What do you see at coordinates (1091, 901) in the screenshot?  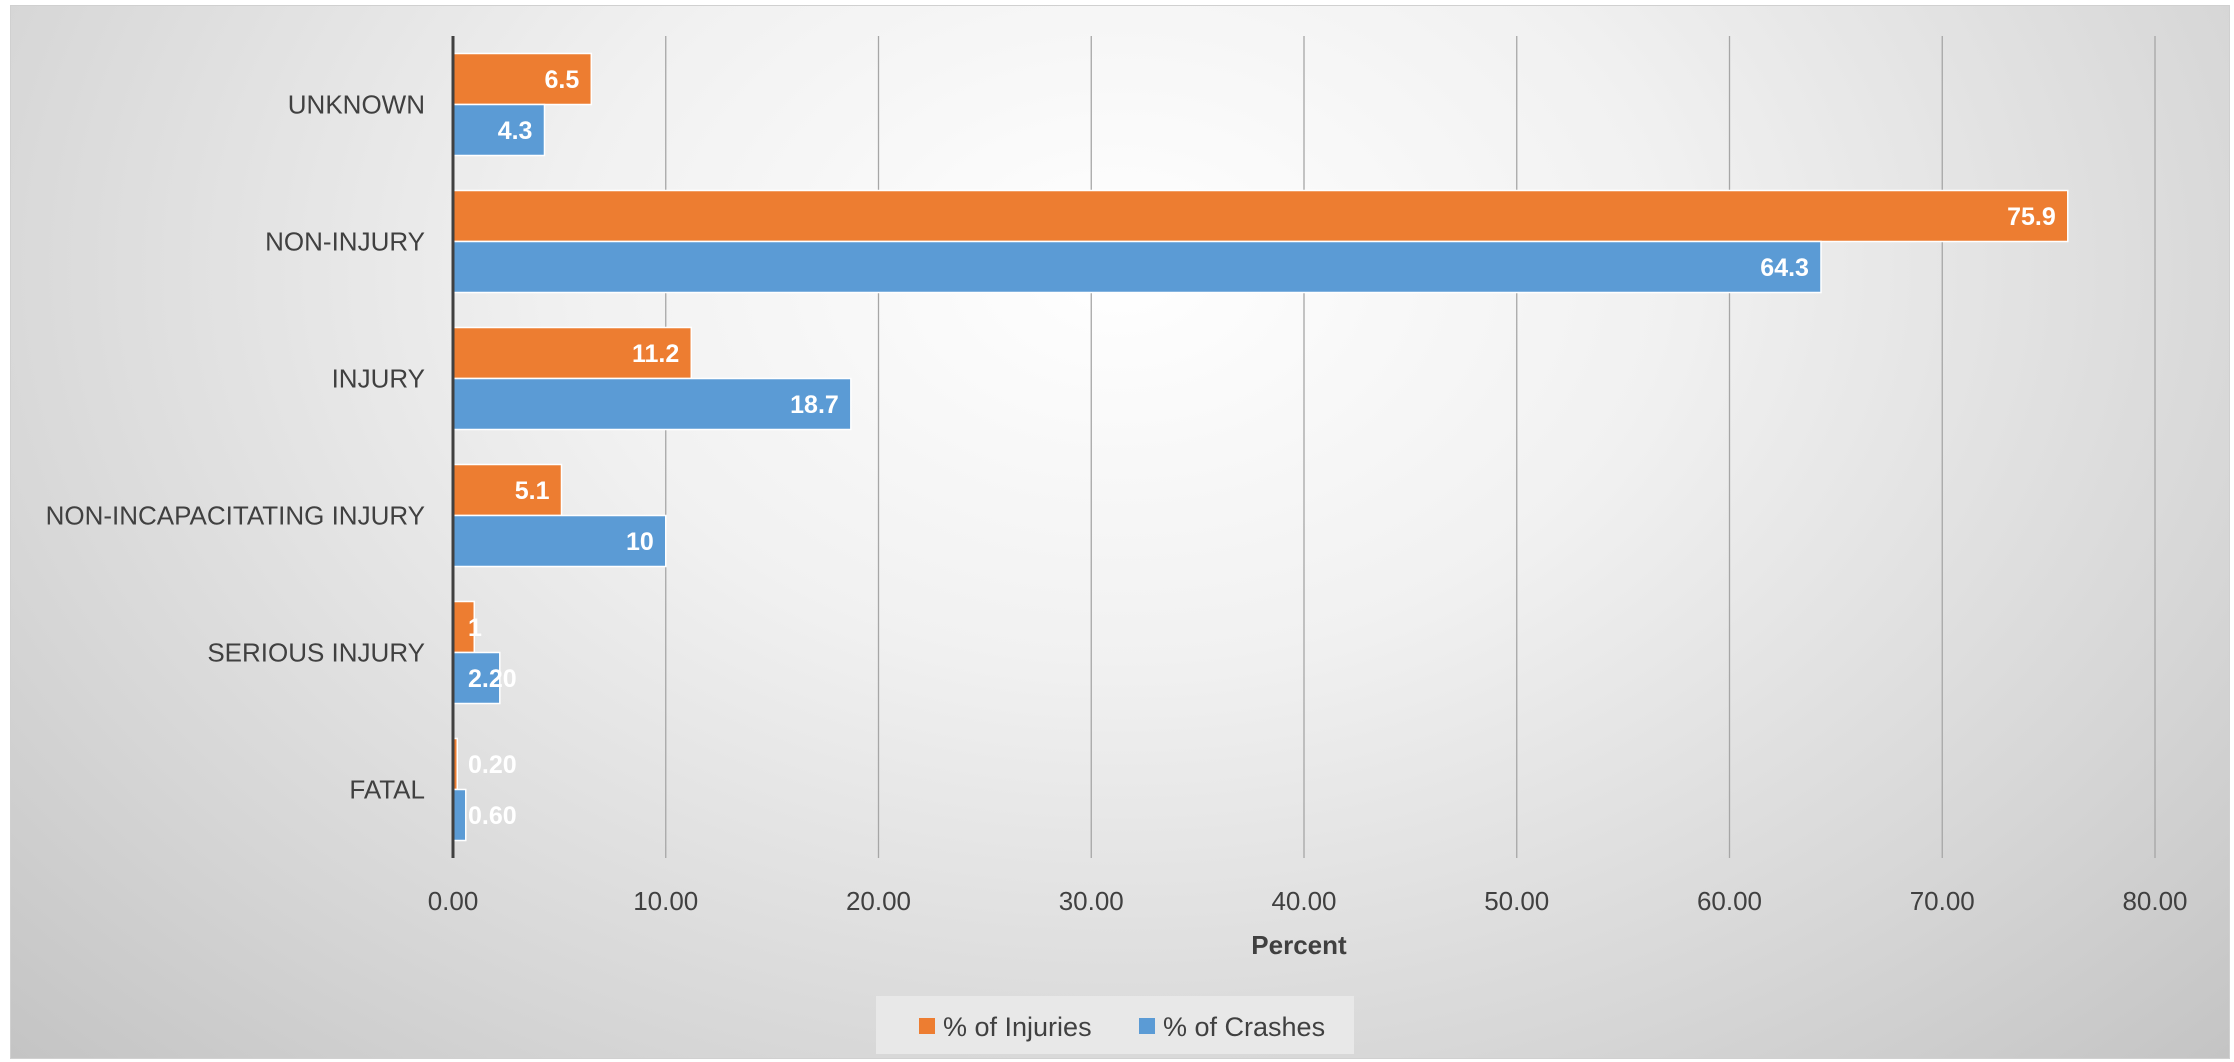 I see `x-tick-label: 30.00` at bounding box center [1091, 901].